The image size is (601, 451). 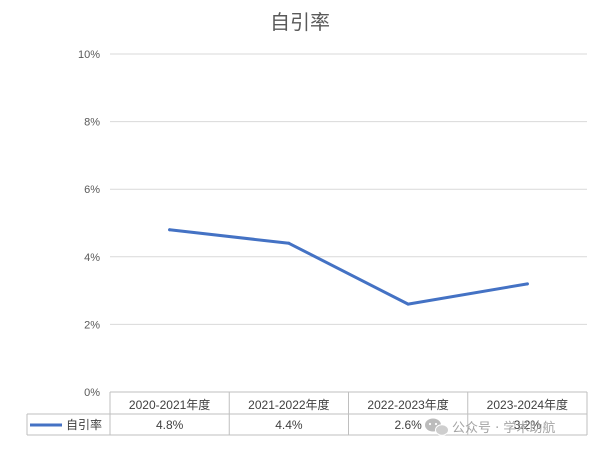 I want to click on y-tick-label: 10%, so click(x=89, y=55).